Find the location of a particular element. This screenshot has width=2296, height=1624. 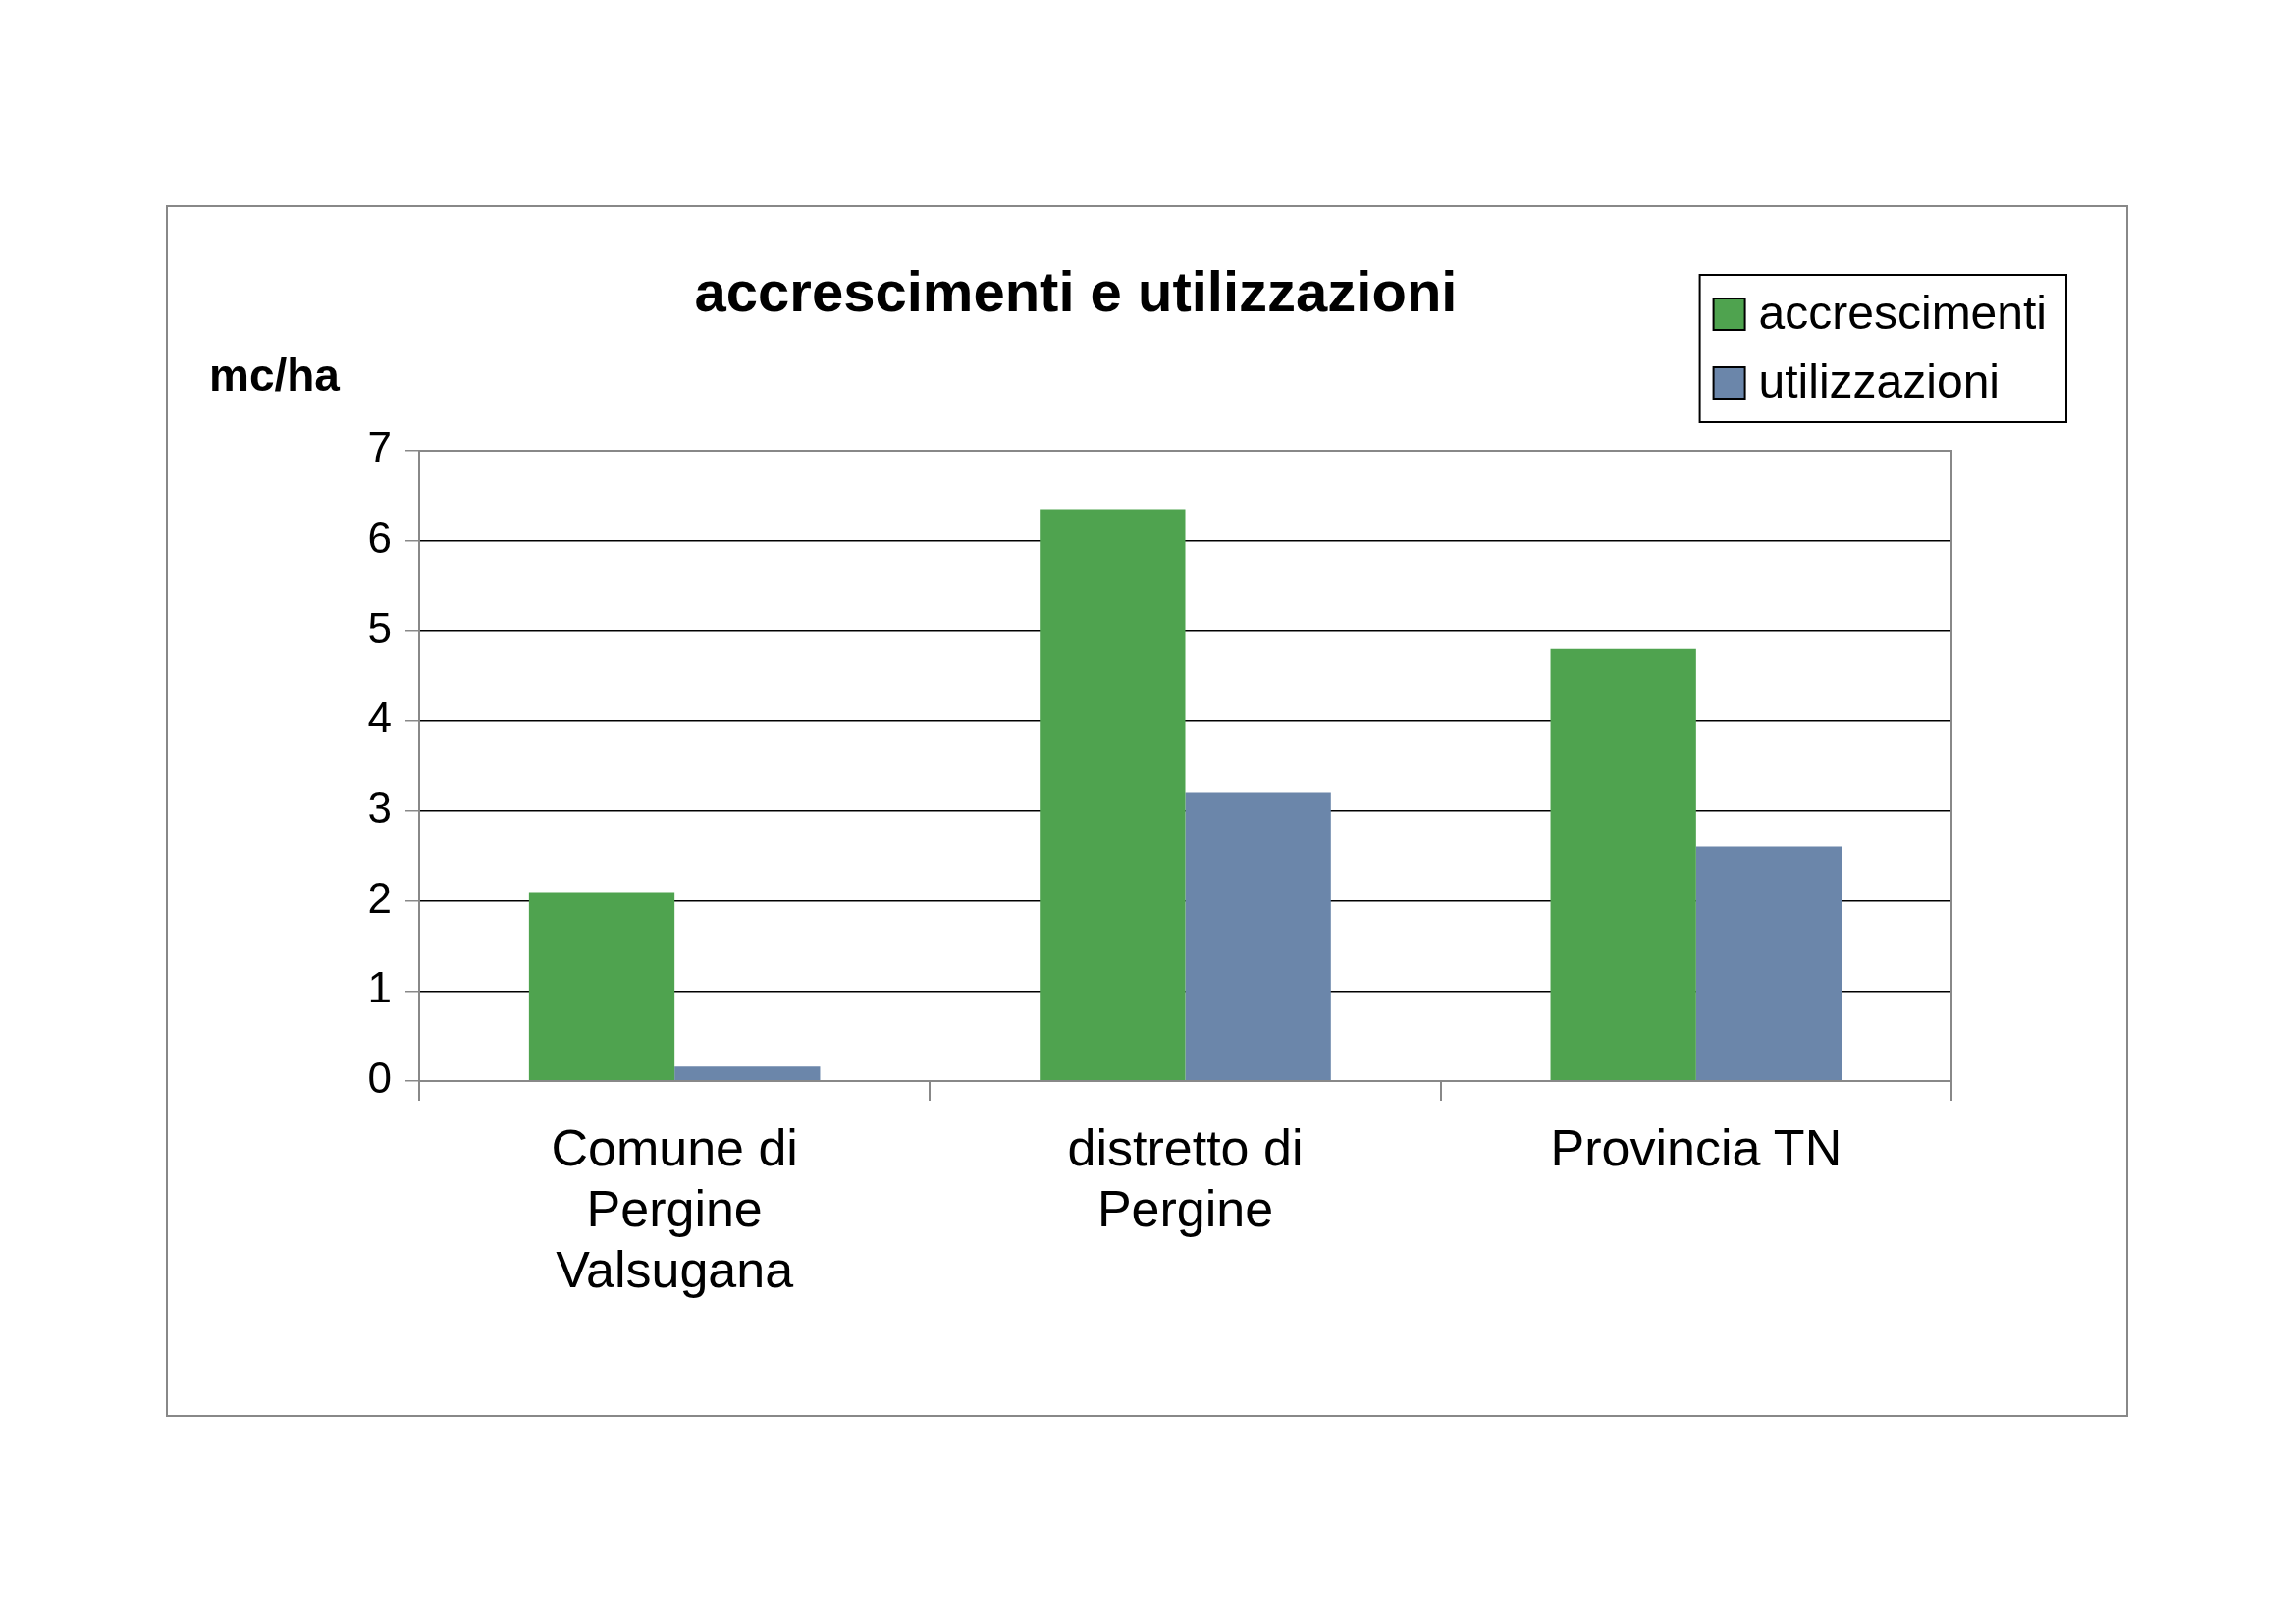

y-tick-label: 1 is located at coordinates (379, 987).